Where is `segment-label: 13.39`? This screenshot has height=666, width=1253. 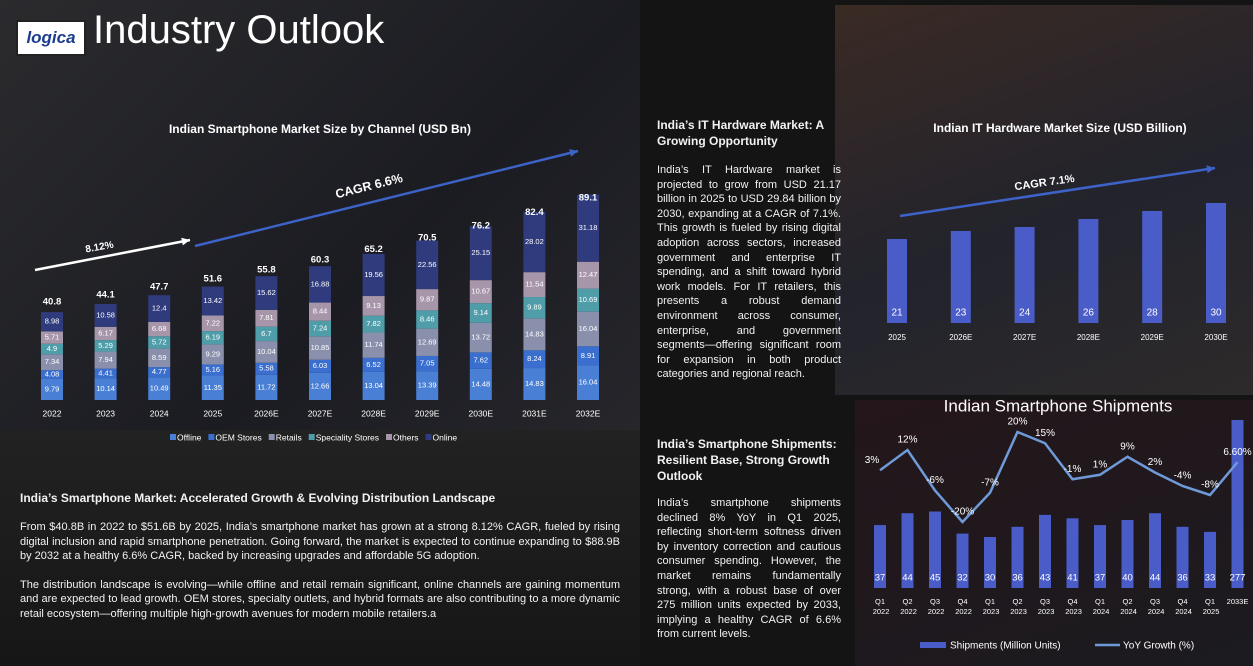 segment-label: 13.39 is located at coordinates (427, 385).